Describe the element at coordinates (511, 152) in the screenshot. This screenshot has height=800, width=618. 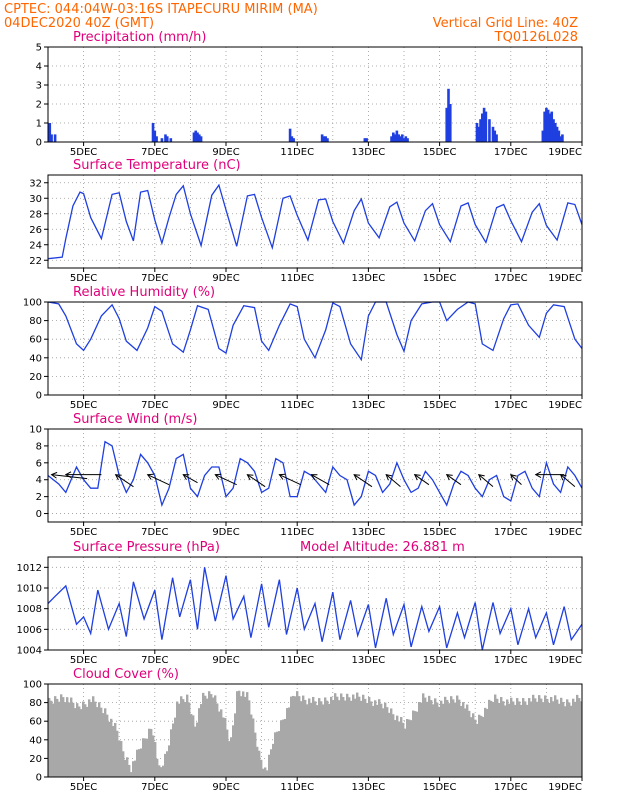
I see `x-tick-label: 17DEC` at that location.